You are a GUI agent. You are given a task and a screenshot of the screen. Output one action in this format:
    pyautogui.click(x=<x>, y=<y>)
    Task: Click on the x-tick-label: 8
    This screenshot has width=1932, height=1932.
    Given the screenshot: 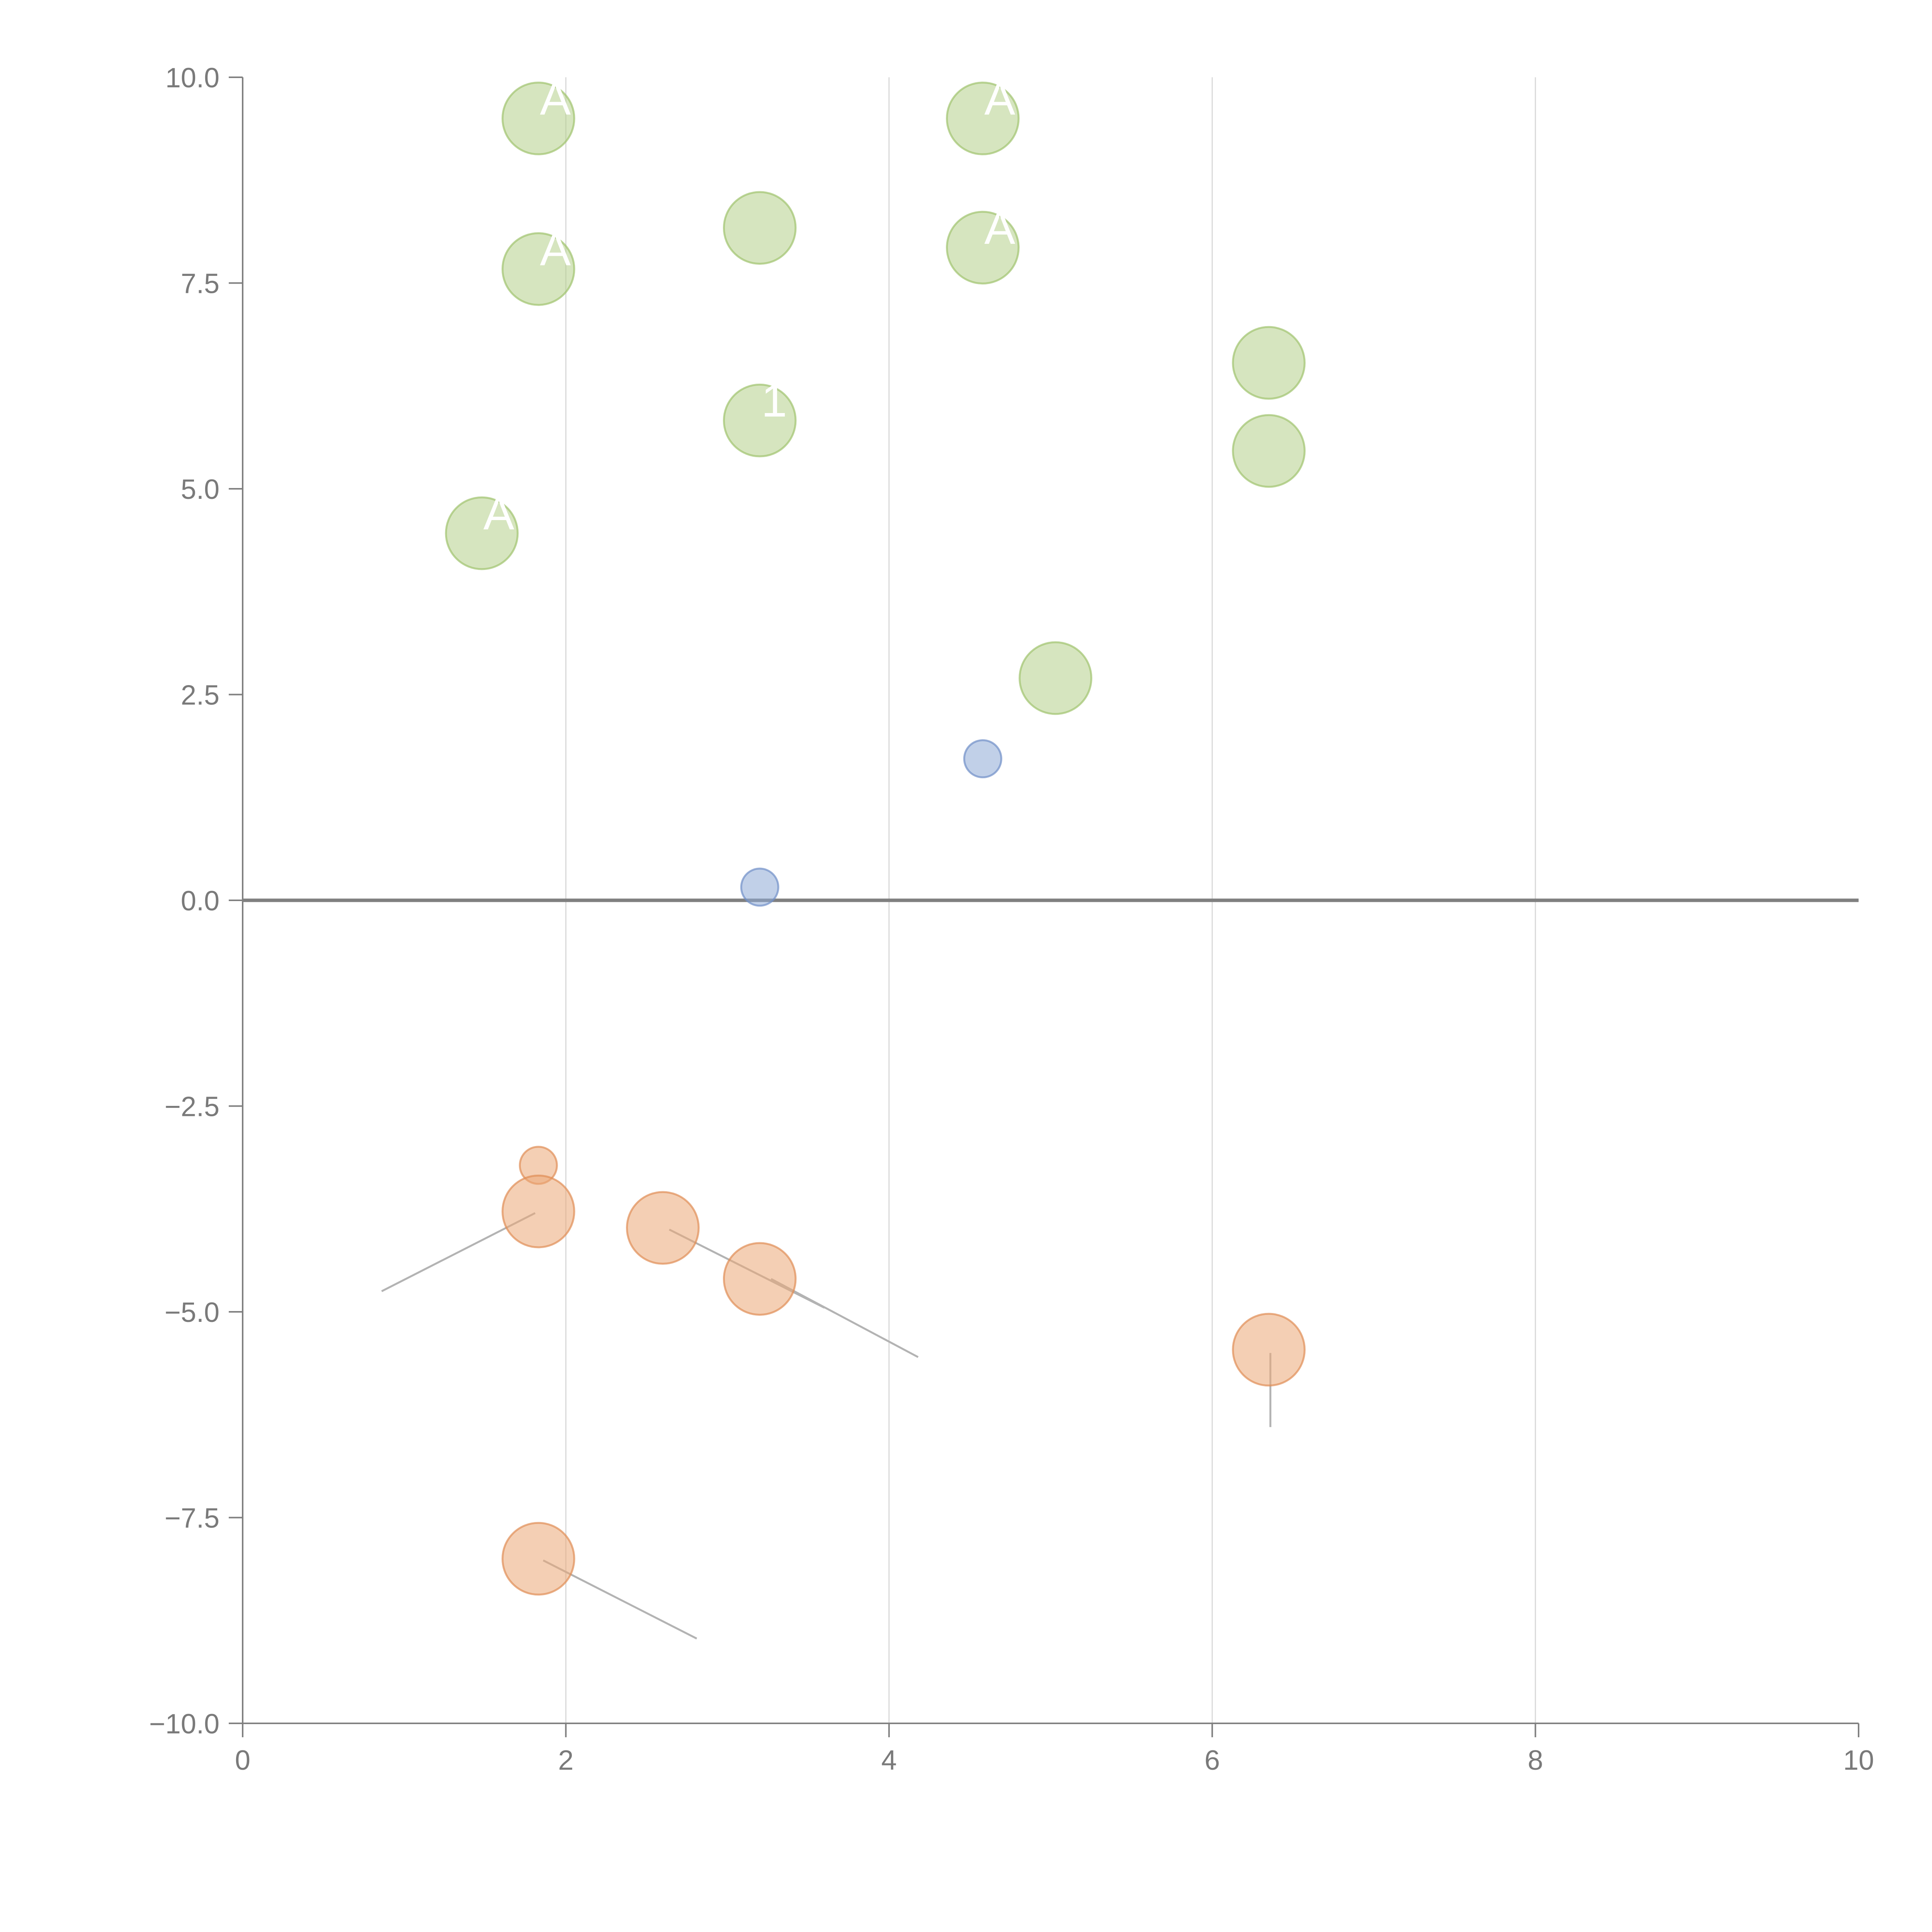 What is the action you would take?
    pyautogui.click(x=1536, y=1760)
    